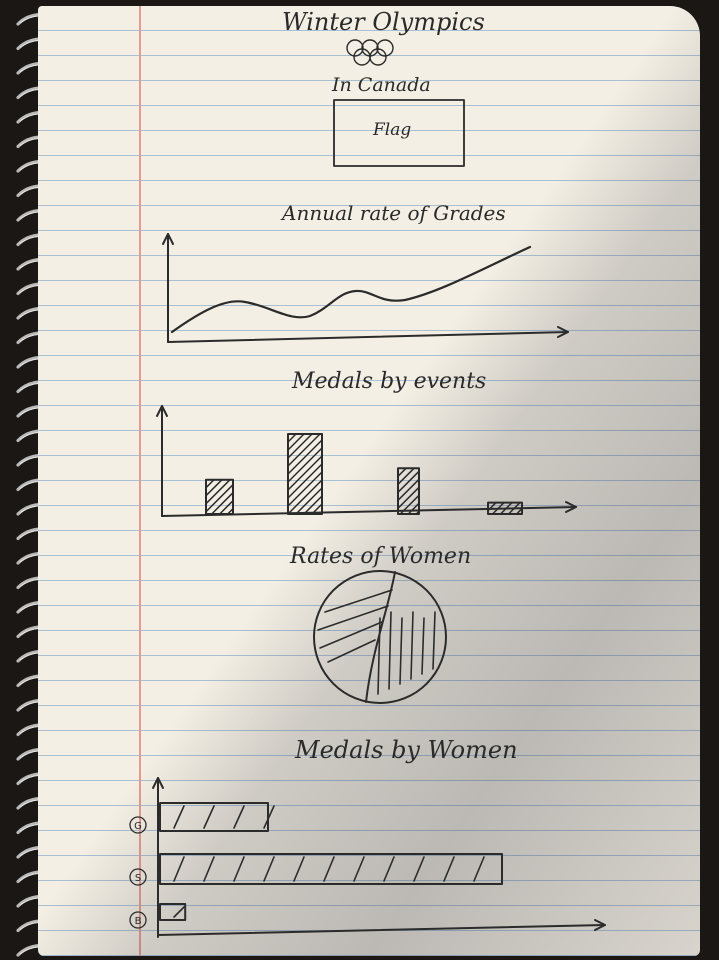 The image size is (719, 960). Describe the element at coordinates (140, 481) in the screenshot. I see `margin-line` at that location.